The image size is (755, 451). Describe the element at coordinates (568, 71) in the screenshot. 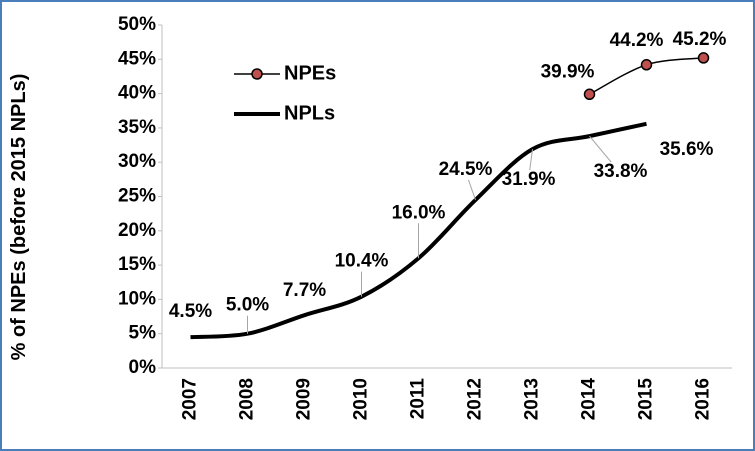

I see `data-label: 39.9%` at that location.